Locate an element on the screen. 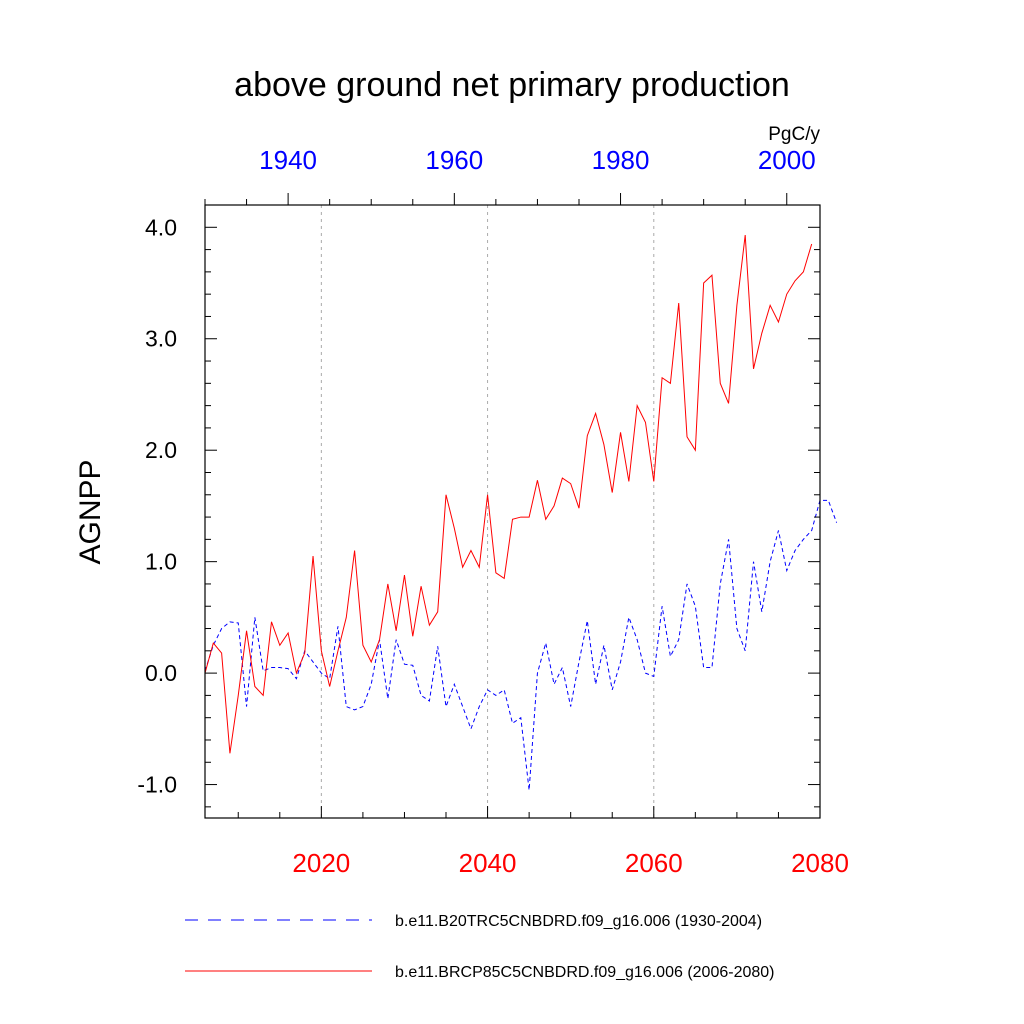  y-tick-label: 1.0 is located at coordinates (161, 562).